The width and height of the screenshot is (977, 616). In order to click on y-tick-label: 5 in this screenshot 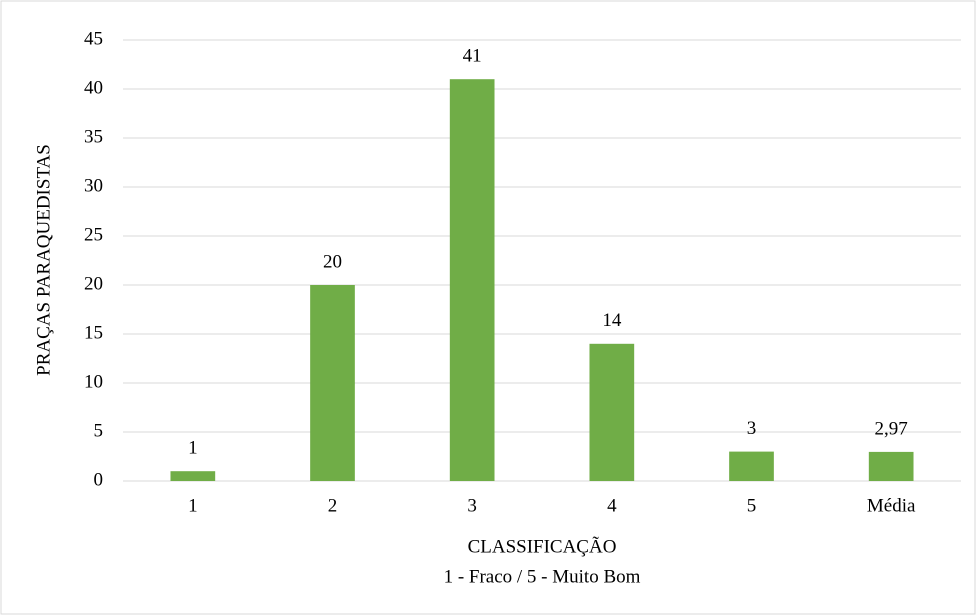, I will do `click(99, 430)`.